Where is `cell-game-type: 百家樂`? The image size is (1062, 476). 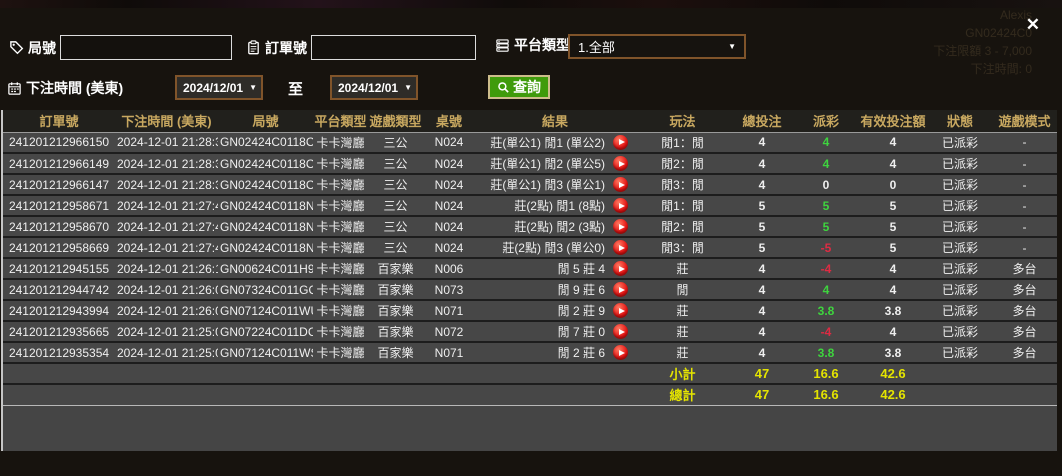 cell-game-type: 百家樂 is located at coordinates (395, 311).